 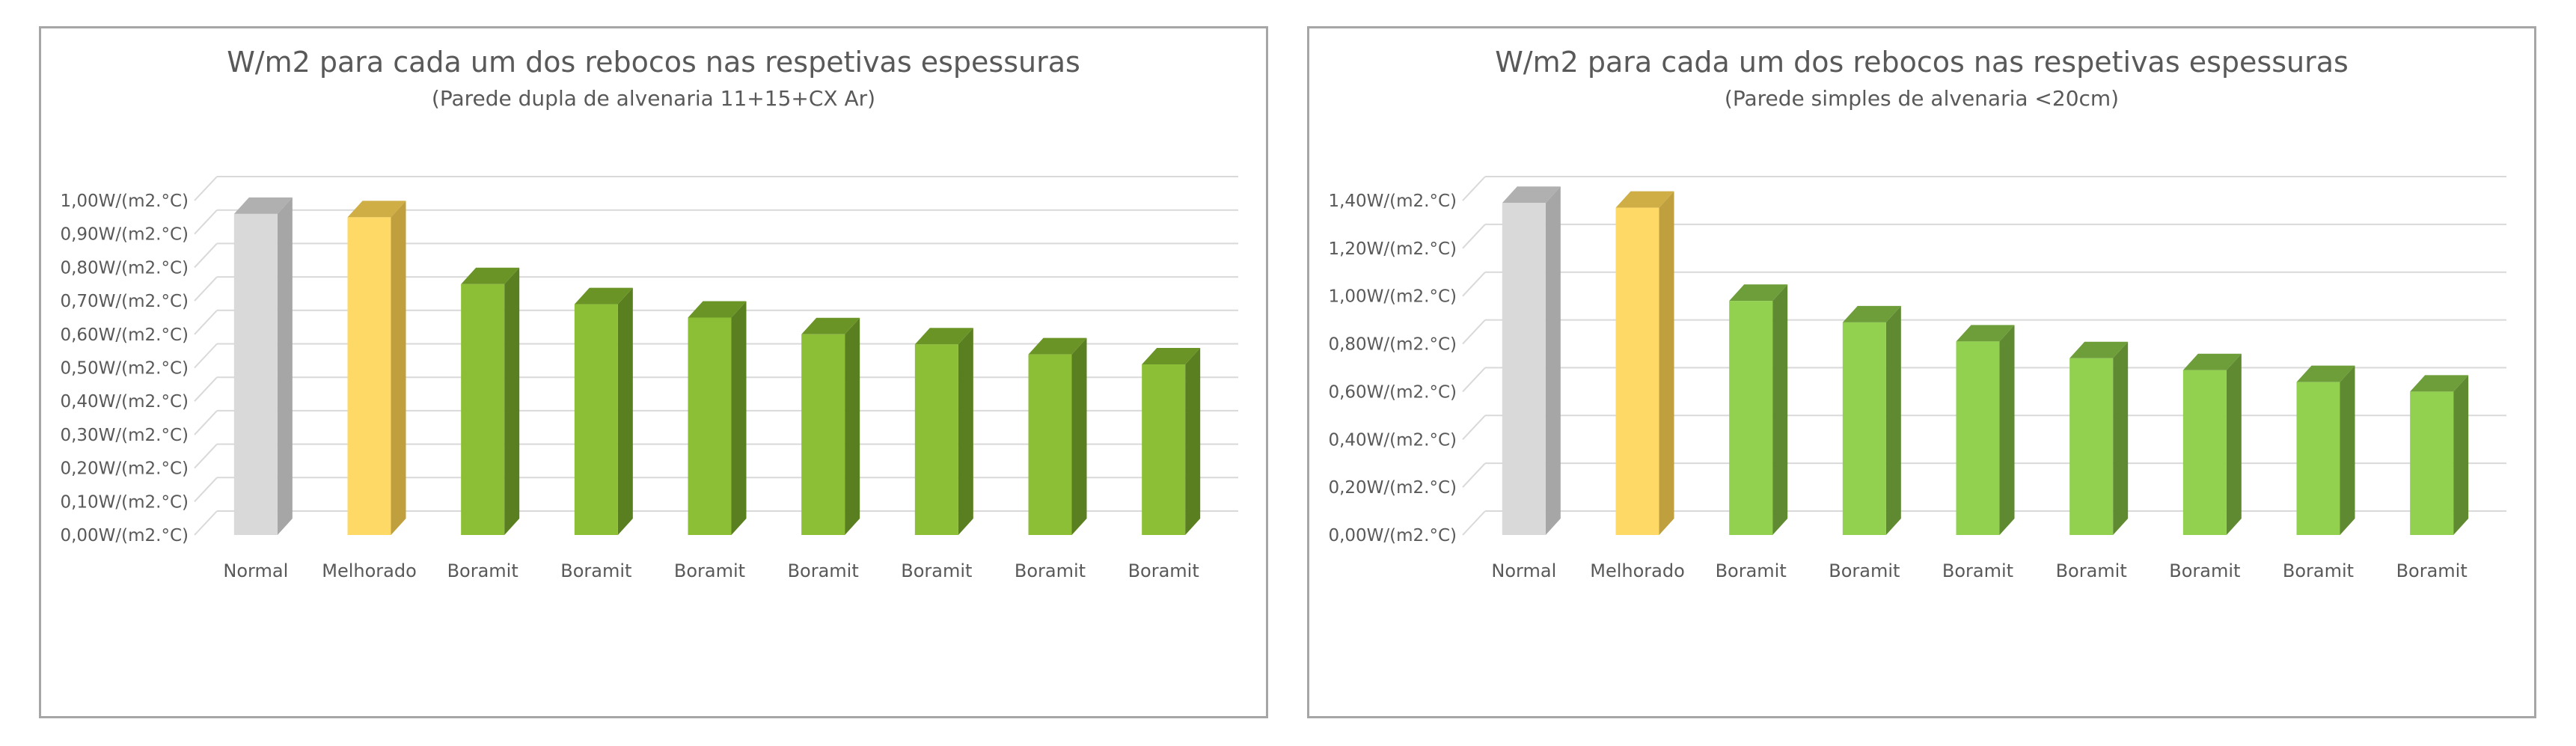 I want to click on y-tick-label: 0,60W/(m2.°C), so click(x=124, y=335).